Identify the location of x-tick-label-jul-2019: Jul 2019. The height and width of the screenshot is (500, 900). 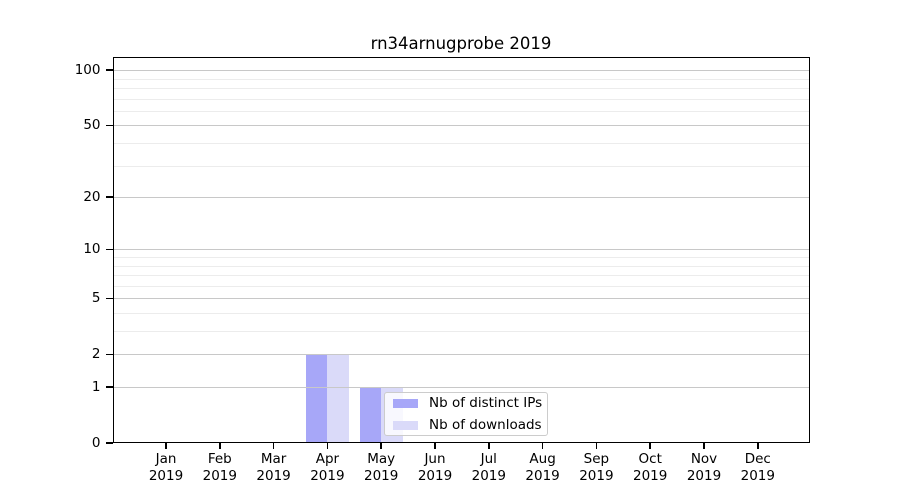
(488, 467).